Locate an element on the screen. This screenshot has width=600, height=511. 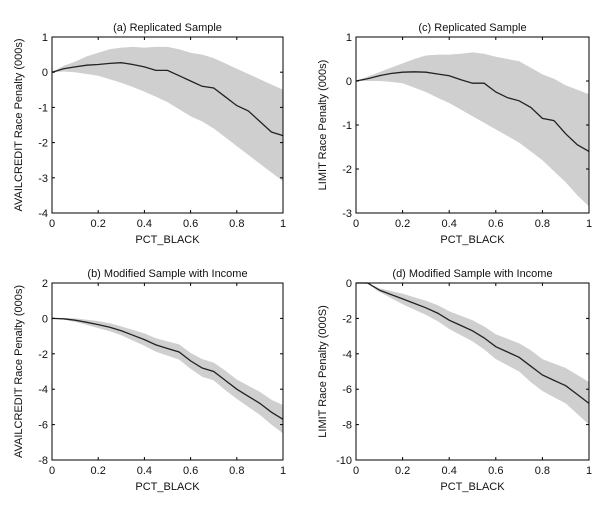
confidence-band-a is located at coordinates (167, 114).